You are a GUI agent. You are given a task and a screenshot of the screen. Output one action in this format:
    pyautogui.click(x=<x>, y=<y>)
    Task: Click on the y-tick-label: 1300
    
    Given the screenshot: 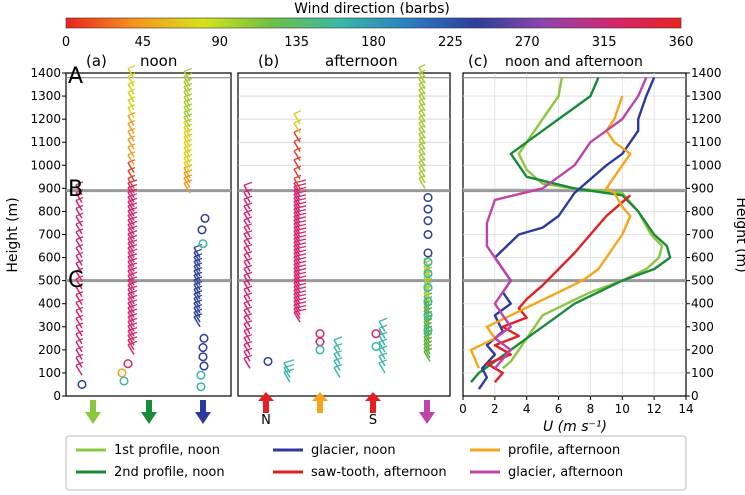 What is the action you would take?
    pyautogui.click(x=45, y=96)
    